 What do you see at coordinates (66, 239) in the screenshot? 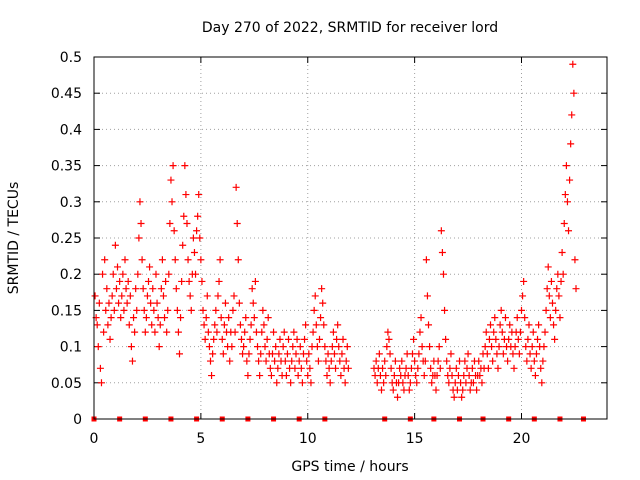
I see `y-tick-label: 0.25` at bounding box center [66, 239].